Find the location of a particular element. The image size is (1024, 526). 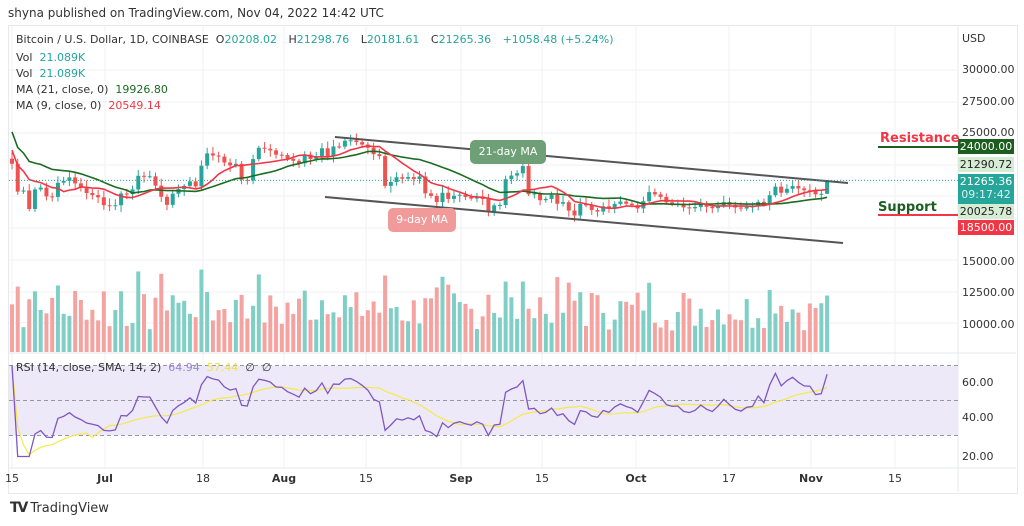

volume-legend-1: Vol 21.089K is located at coordinates (54, 57).